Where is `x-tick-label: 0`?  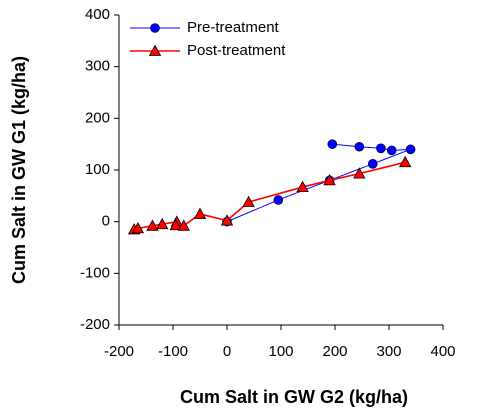 x-tick-label: 0 is located at coordinates (227, 351).